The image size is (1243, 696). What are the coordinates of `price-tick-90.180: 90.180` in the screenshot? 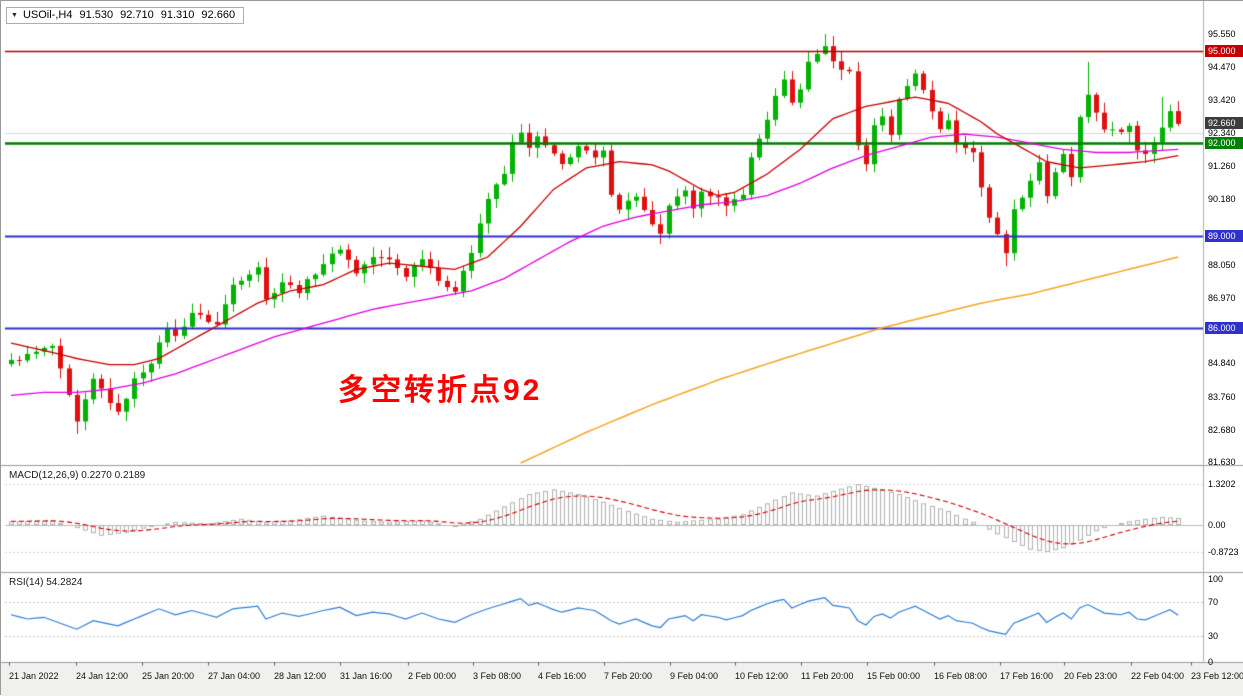 It's located at (1222, 199).